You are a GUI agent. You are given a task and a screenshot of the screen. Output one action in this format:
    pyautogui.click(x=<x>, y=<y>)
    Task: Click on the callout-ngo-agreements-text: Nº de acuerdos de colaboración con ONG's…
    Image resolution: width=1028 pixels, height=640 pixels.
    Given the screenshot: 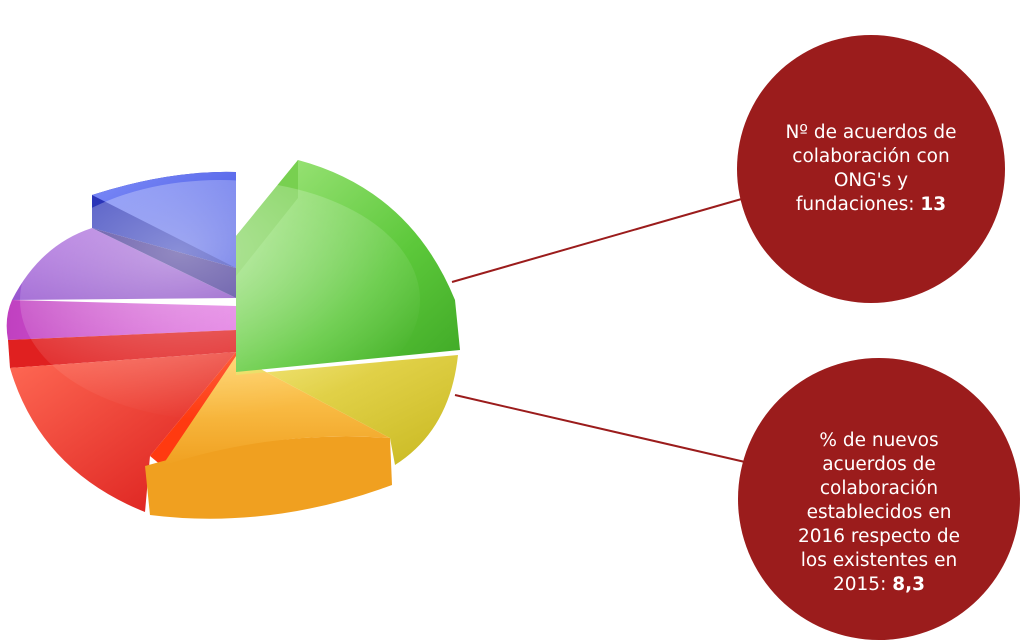 What is the action you would take?
    pyautogui.click(x=871, y=169)
    